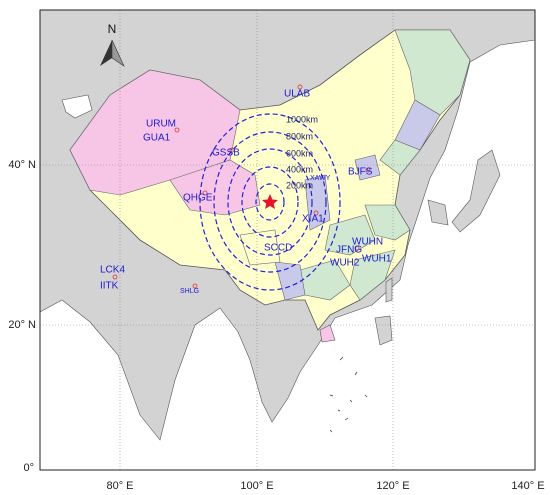 The width and height of the screenshot is (550, 495). I want to click on lon-label: 120° E, so click(392, 486).